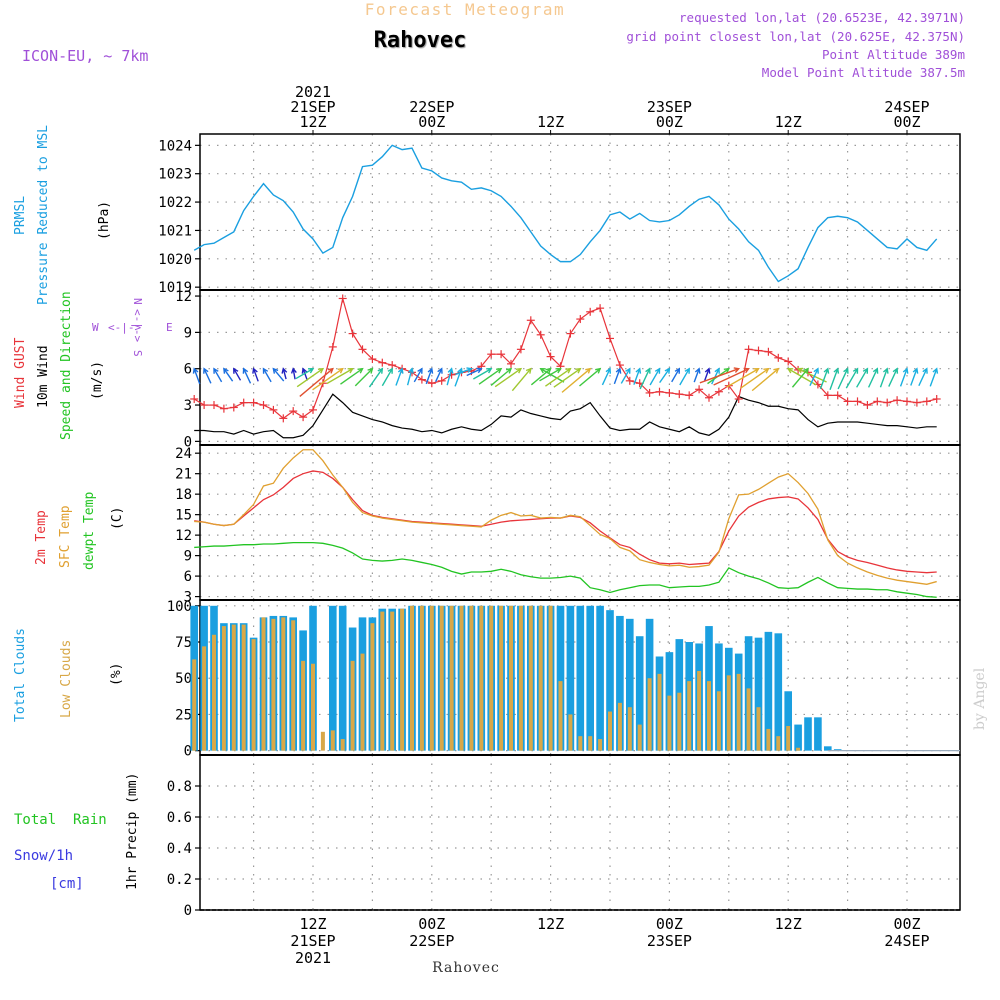 Image resolution: width=1000 pixels, height=1000 pixels. What do you see at coordinates (116, 674) in the screenshot?
I see `clouds-unit: (%)` at bounding box center [116, 674].